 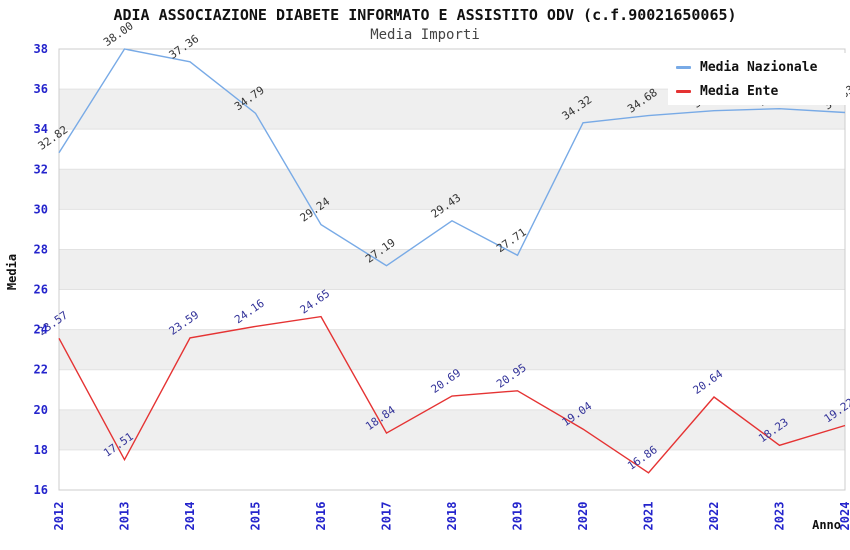 I want to click on y-tick-label: 16, so click(x=41, y=490).